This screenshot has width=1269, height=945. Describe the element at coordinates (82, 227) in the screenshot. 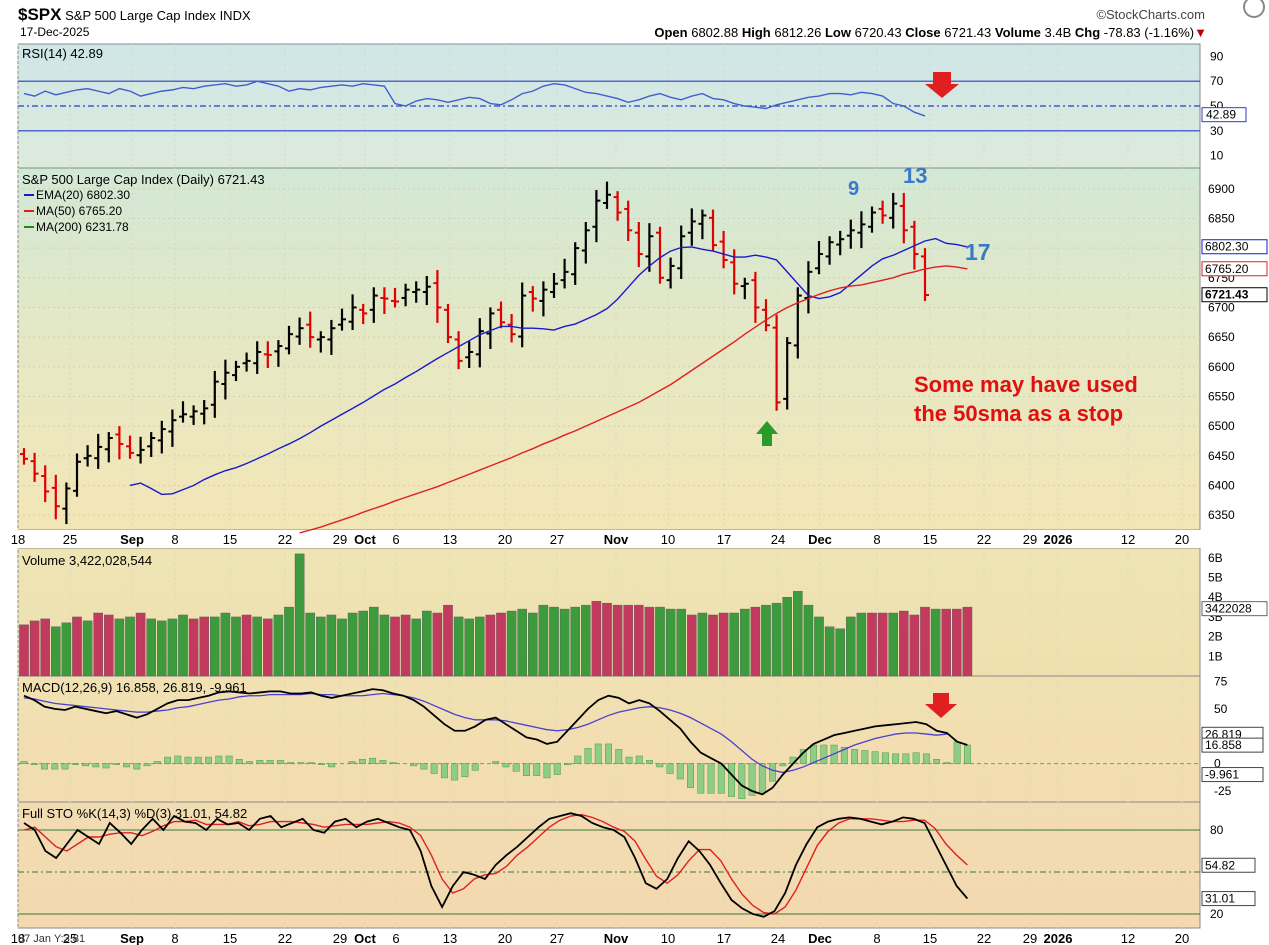

I see `legend-entry-2: MA(200) 6231.78` at that location.